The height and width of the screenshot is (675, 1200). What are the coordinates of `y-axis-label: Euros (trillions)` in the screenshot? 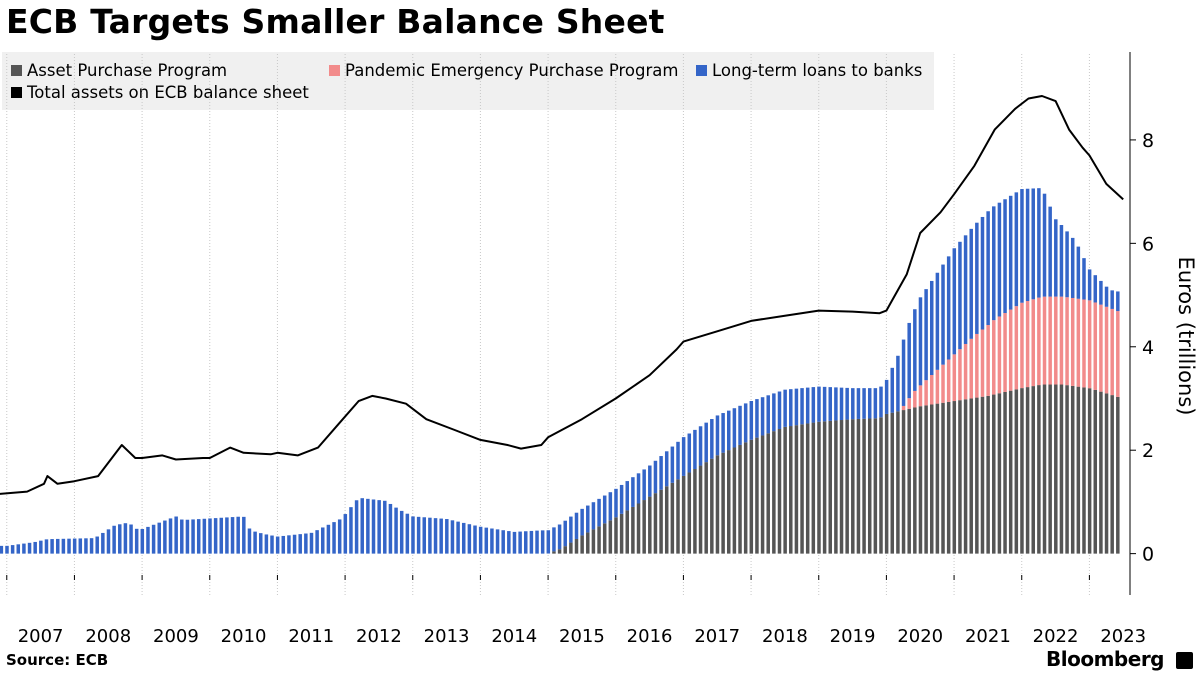 It's located at (1186, 336).